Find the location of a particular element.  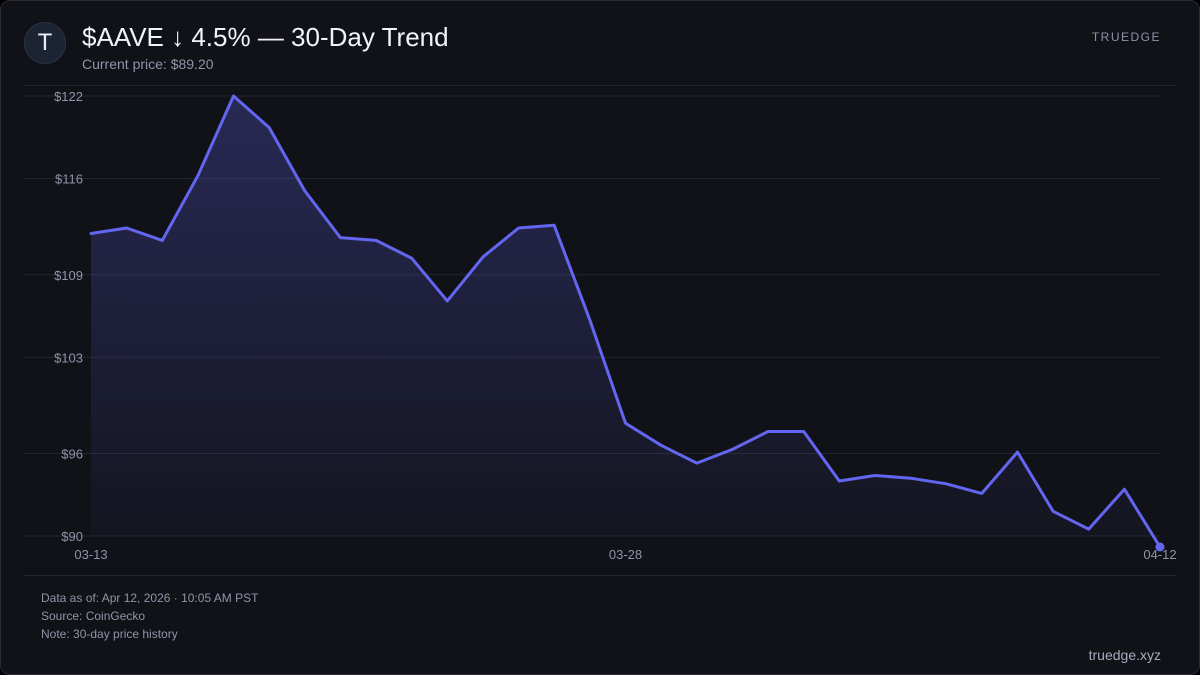

header-divider is located at coordinates (600, 85).